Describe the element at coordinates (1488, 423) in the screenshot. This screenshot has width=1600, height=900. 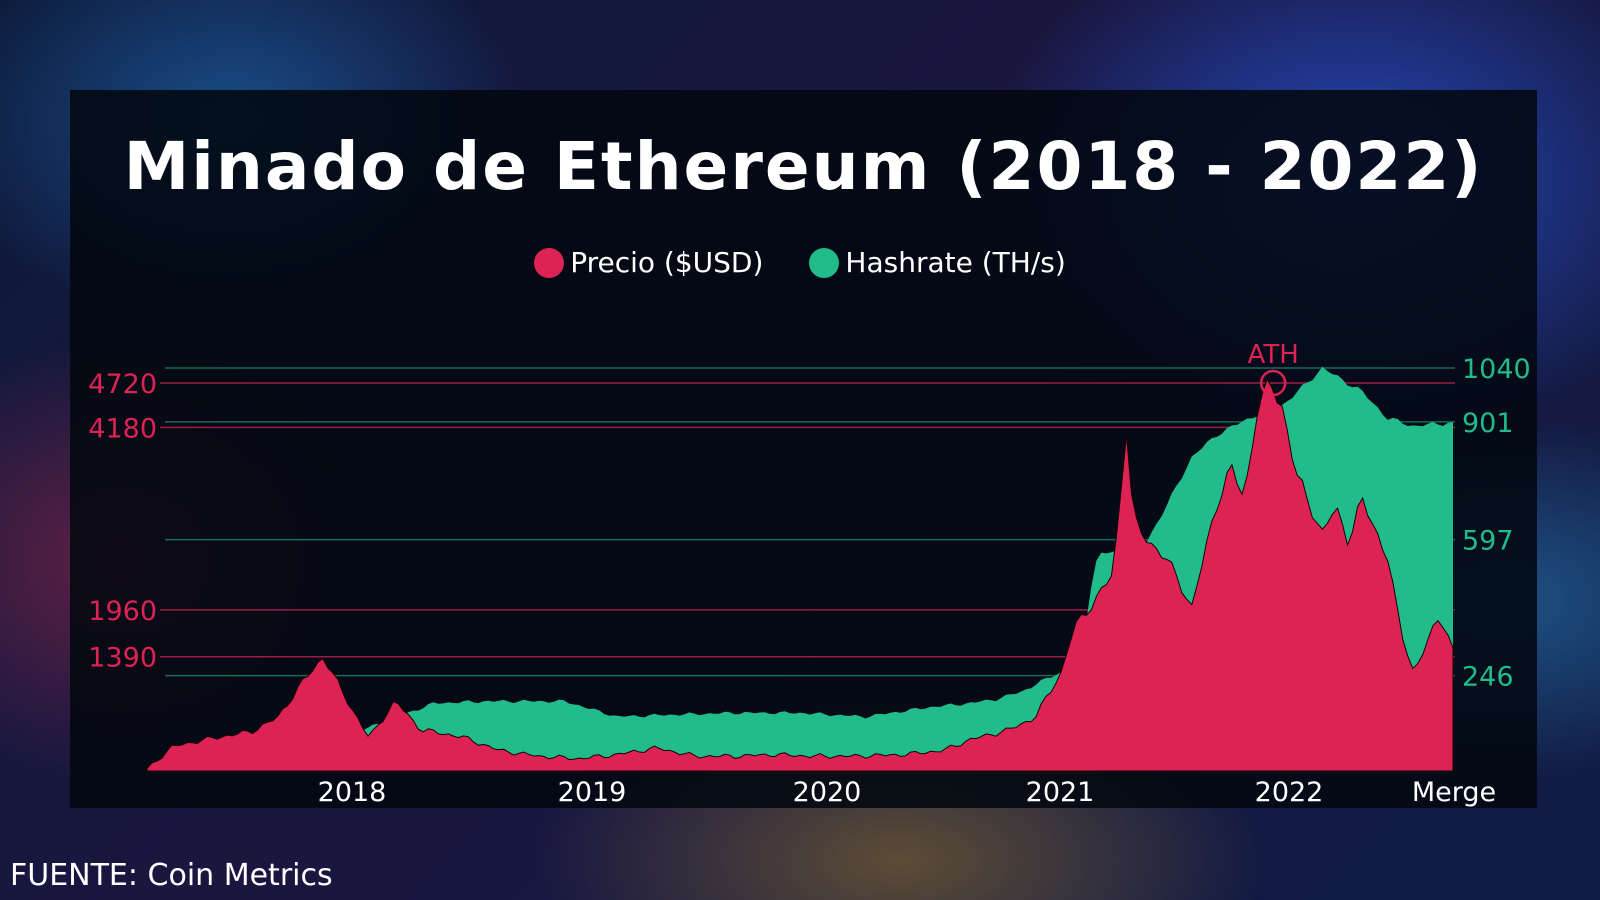
I see `y-right-tick-label: 901` at that location.